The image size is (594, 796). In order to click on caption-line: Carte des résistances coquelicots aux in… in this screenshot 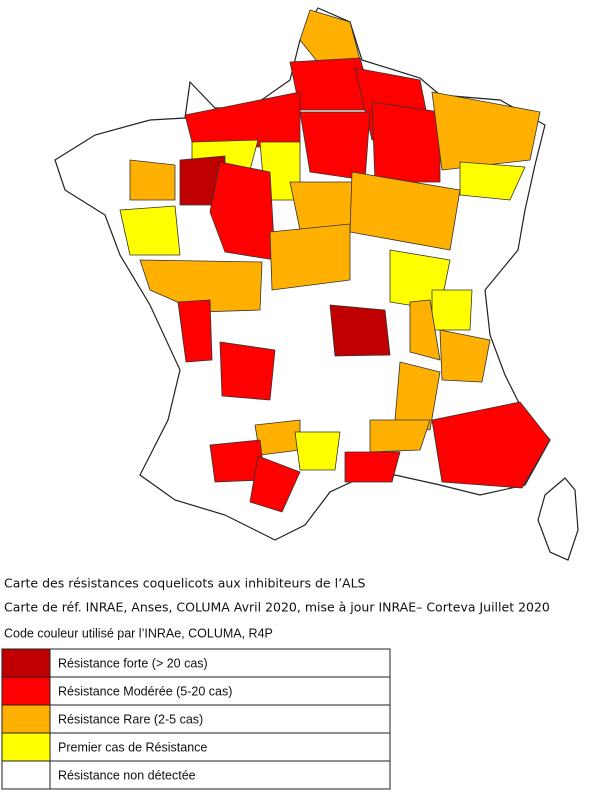, I will do `click(185, 583)`.